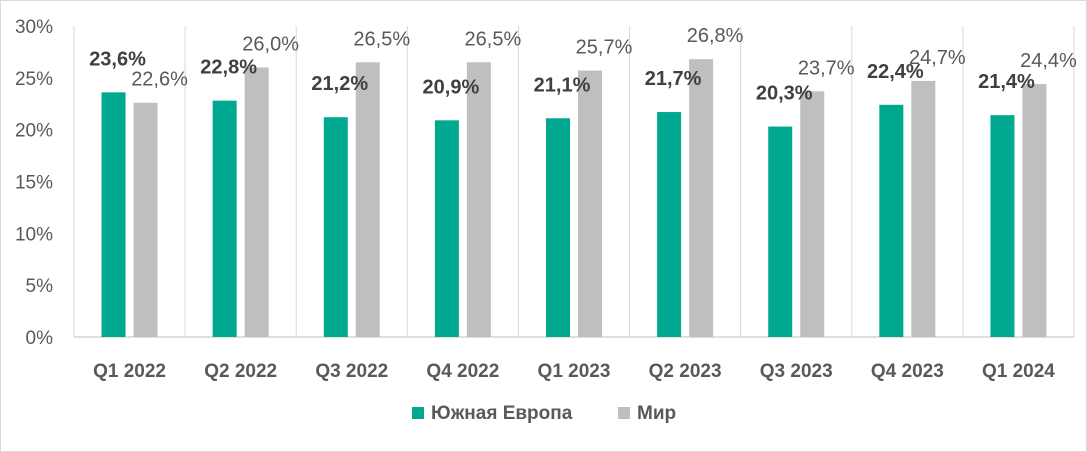  Describe the element at coordinates (574, 371) in the screenshot. I see `x-tick-label: Q1 2023` at that location.